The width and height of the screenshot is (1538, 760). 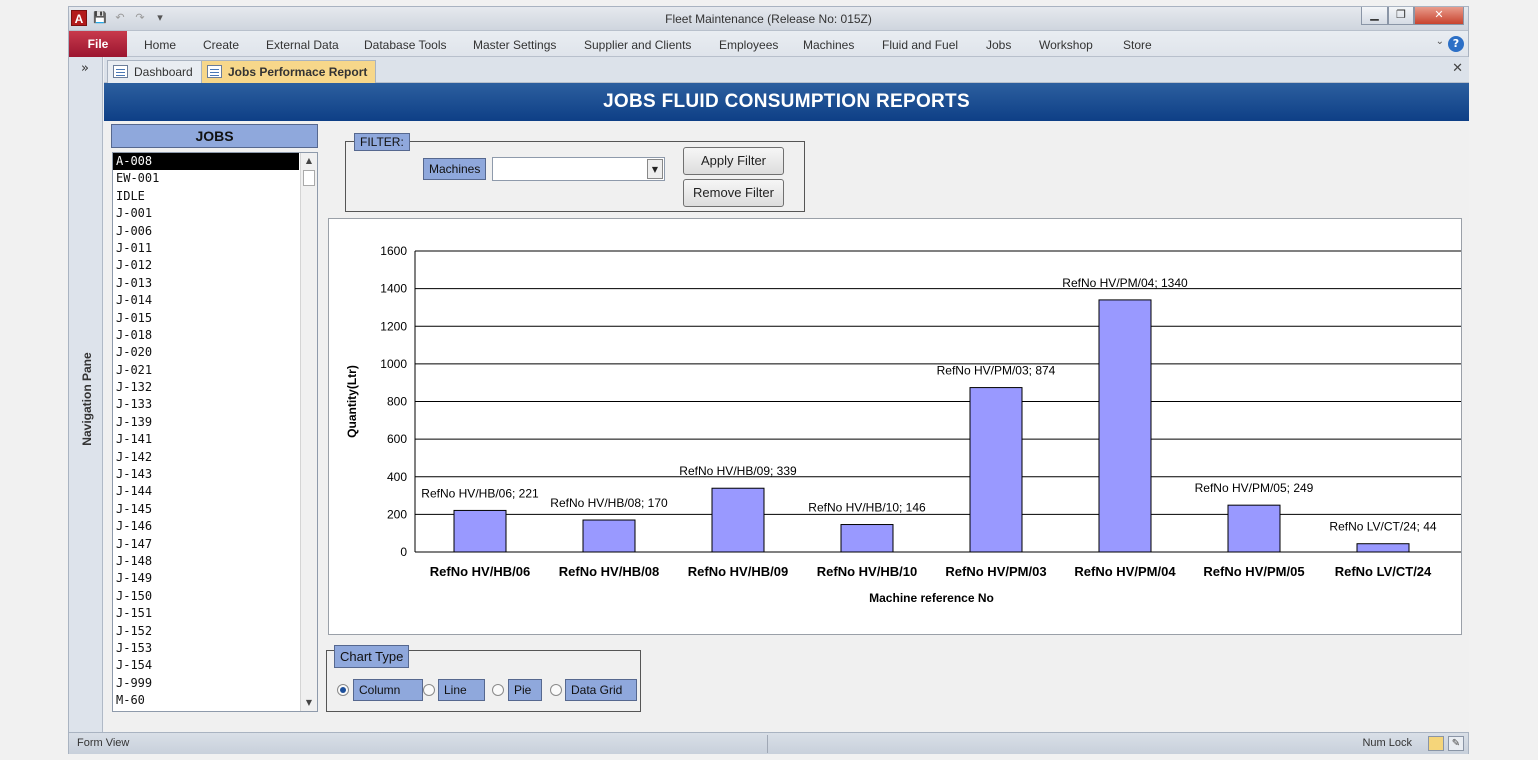 What do you see at coordinates (525, 690) in the screenshot?
I see `radio-pie-label: Pie` at bounding box center [525, 690].